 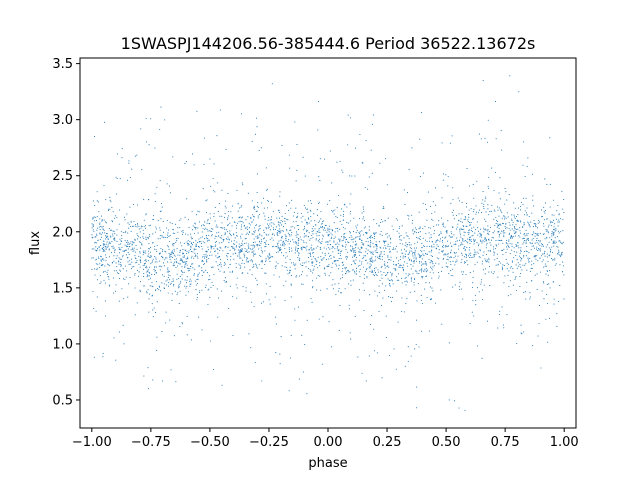 I want to click on x-tick-label: −1.00, so click(x=92, y=442).